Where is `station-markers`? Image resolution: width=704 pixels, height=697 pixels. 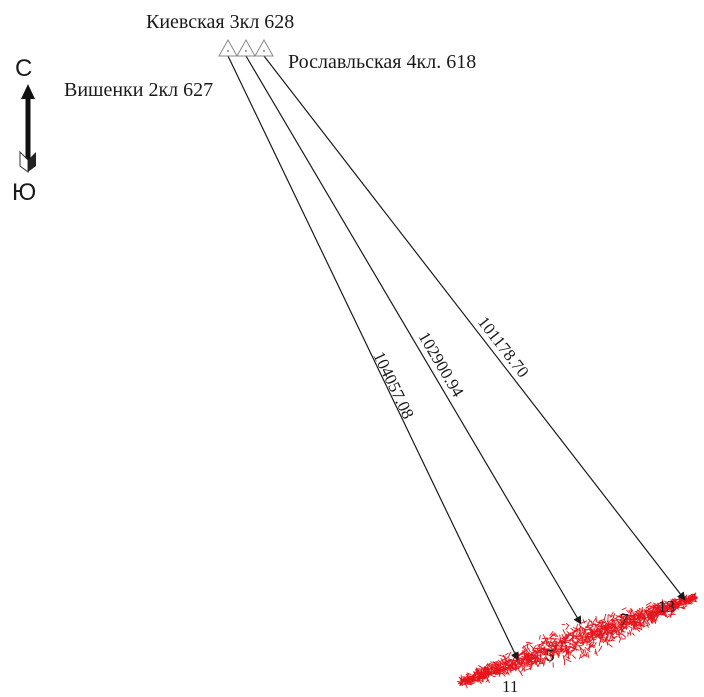 station-markers is located at coordinates (246, 47).